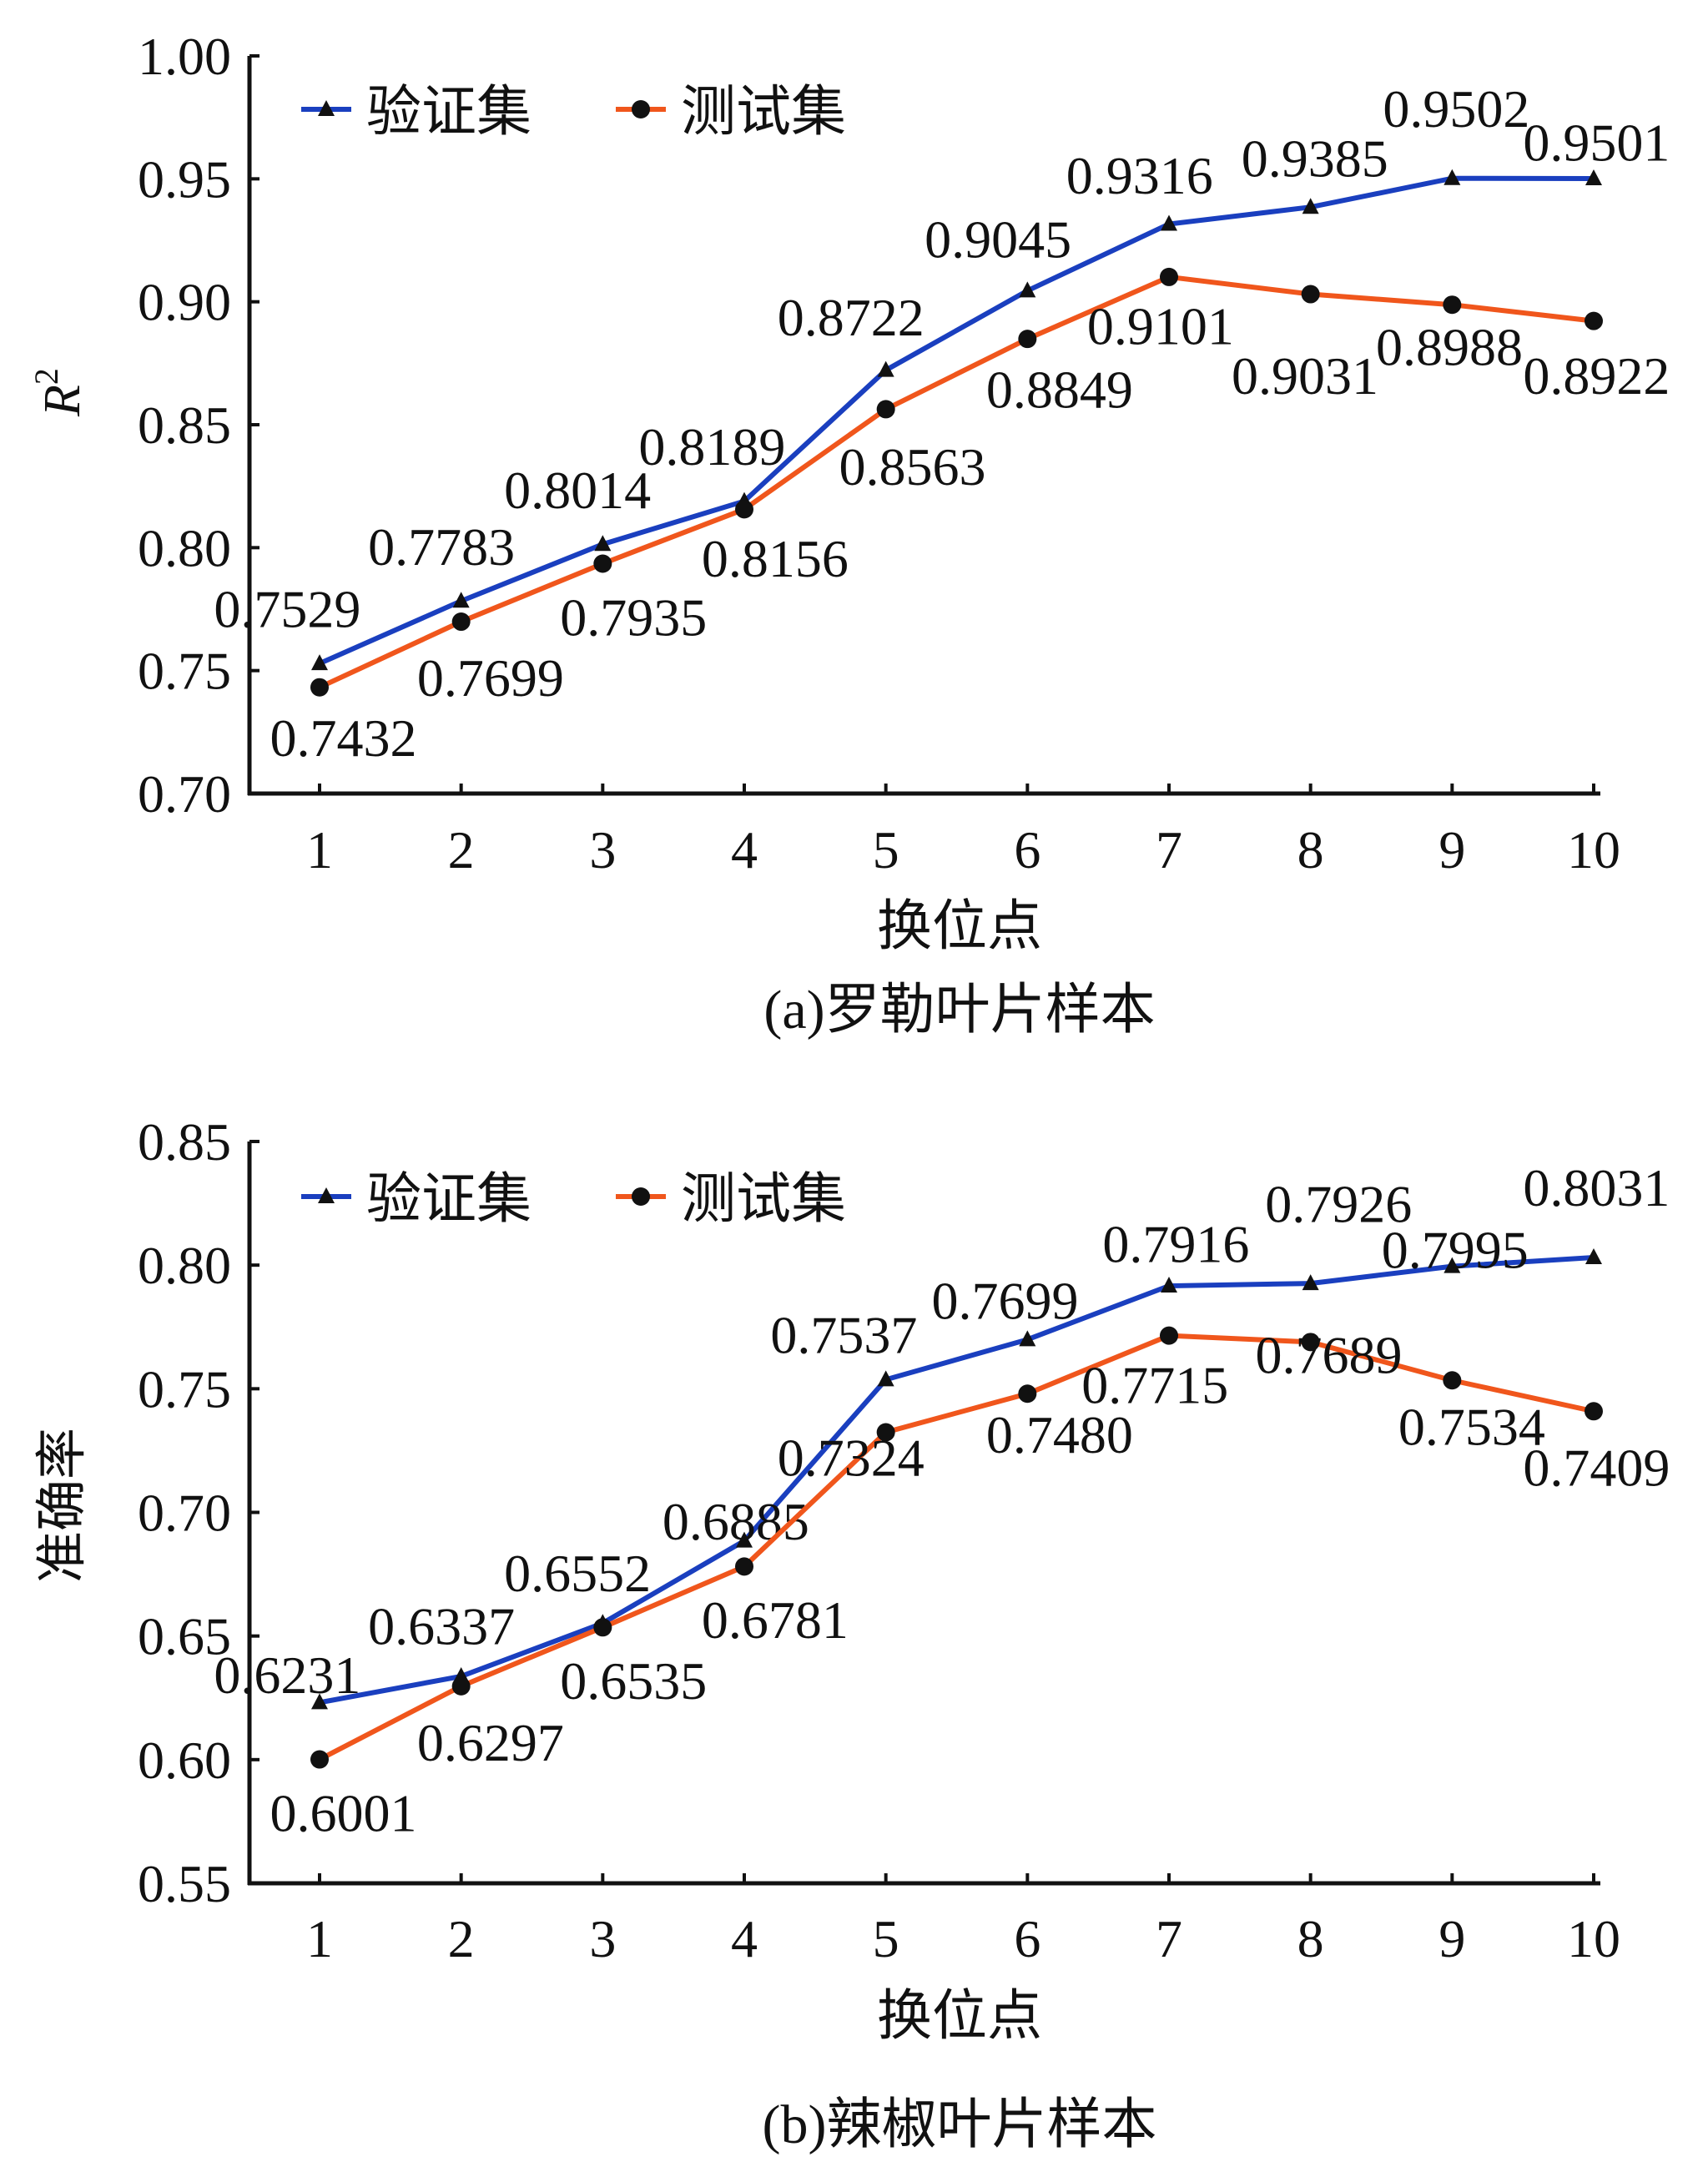 The image size is (1708, 2177). Describe the element at coordinates (343, 738) in the screenshot. I see `data-label: 0.7432` at that location.